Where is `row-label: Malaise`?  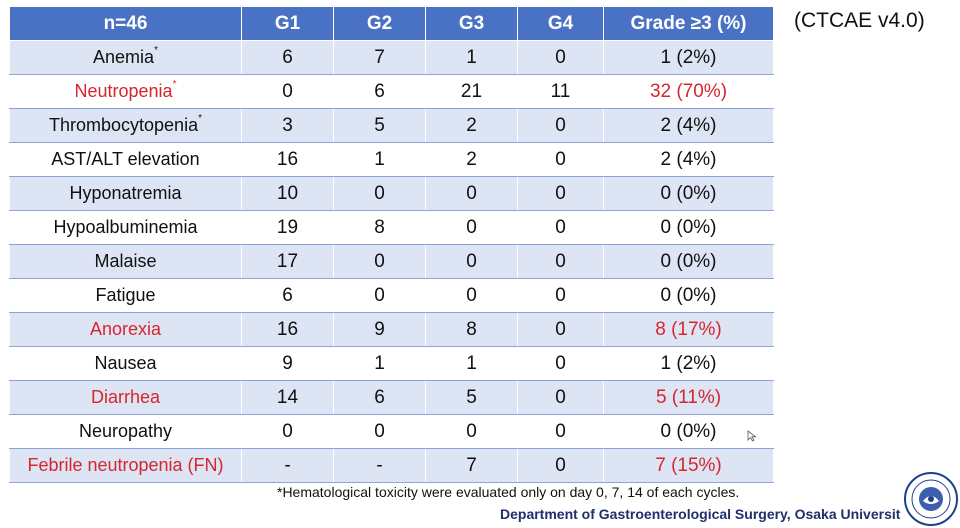 row-label: Malaise is located at coordinates (125, 261).